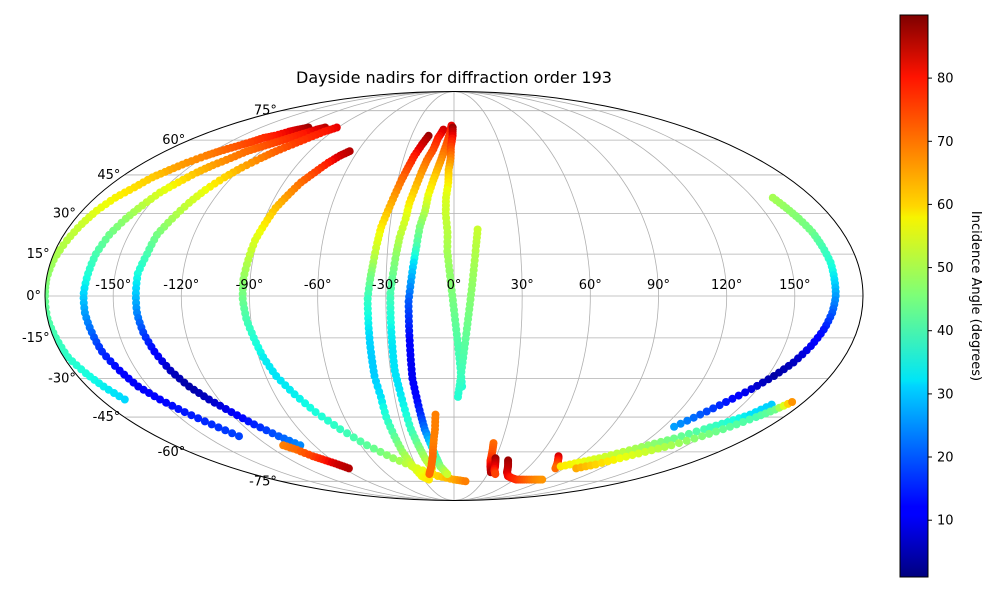 This screenshot has height=592, width=998. What do you see at coordinates (794, 285) in the screenshot?
I see `lon-tick-label: 150°` at bounding box center [794, 285].